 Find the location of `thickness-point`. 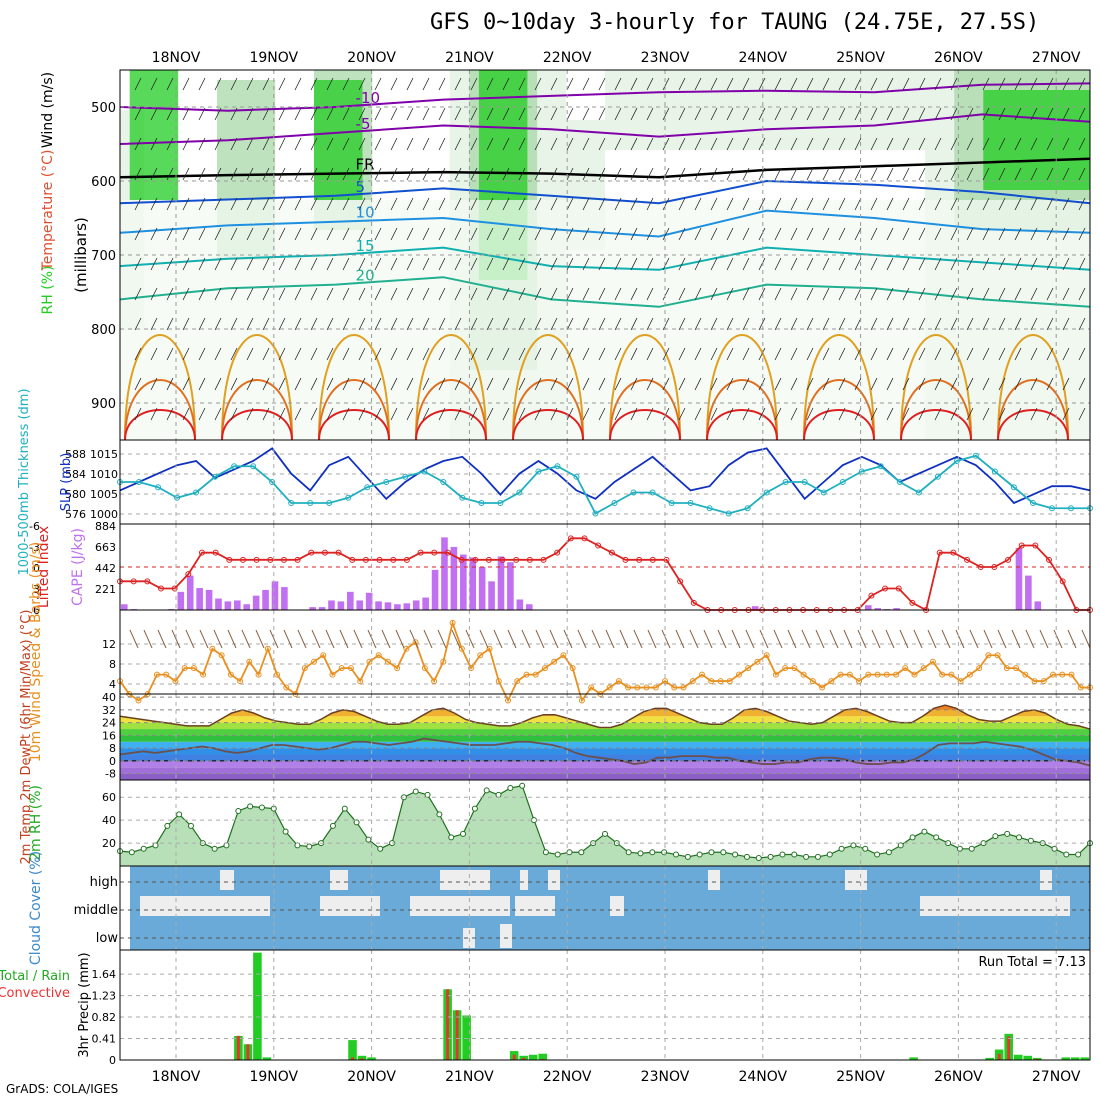

thickness-point is located at coordinates (158, 487).